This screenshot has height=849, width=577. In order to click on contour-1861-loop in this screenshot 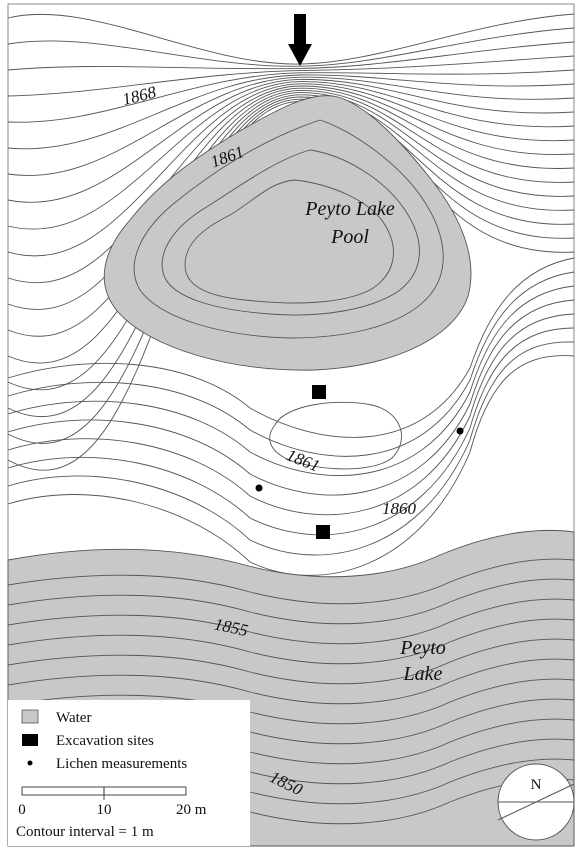, I will do `click(335, 435)`.